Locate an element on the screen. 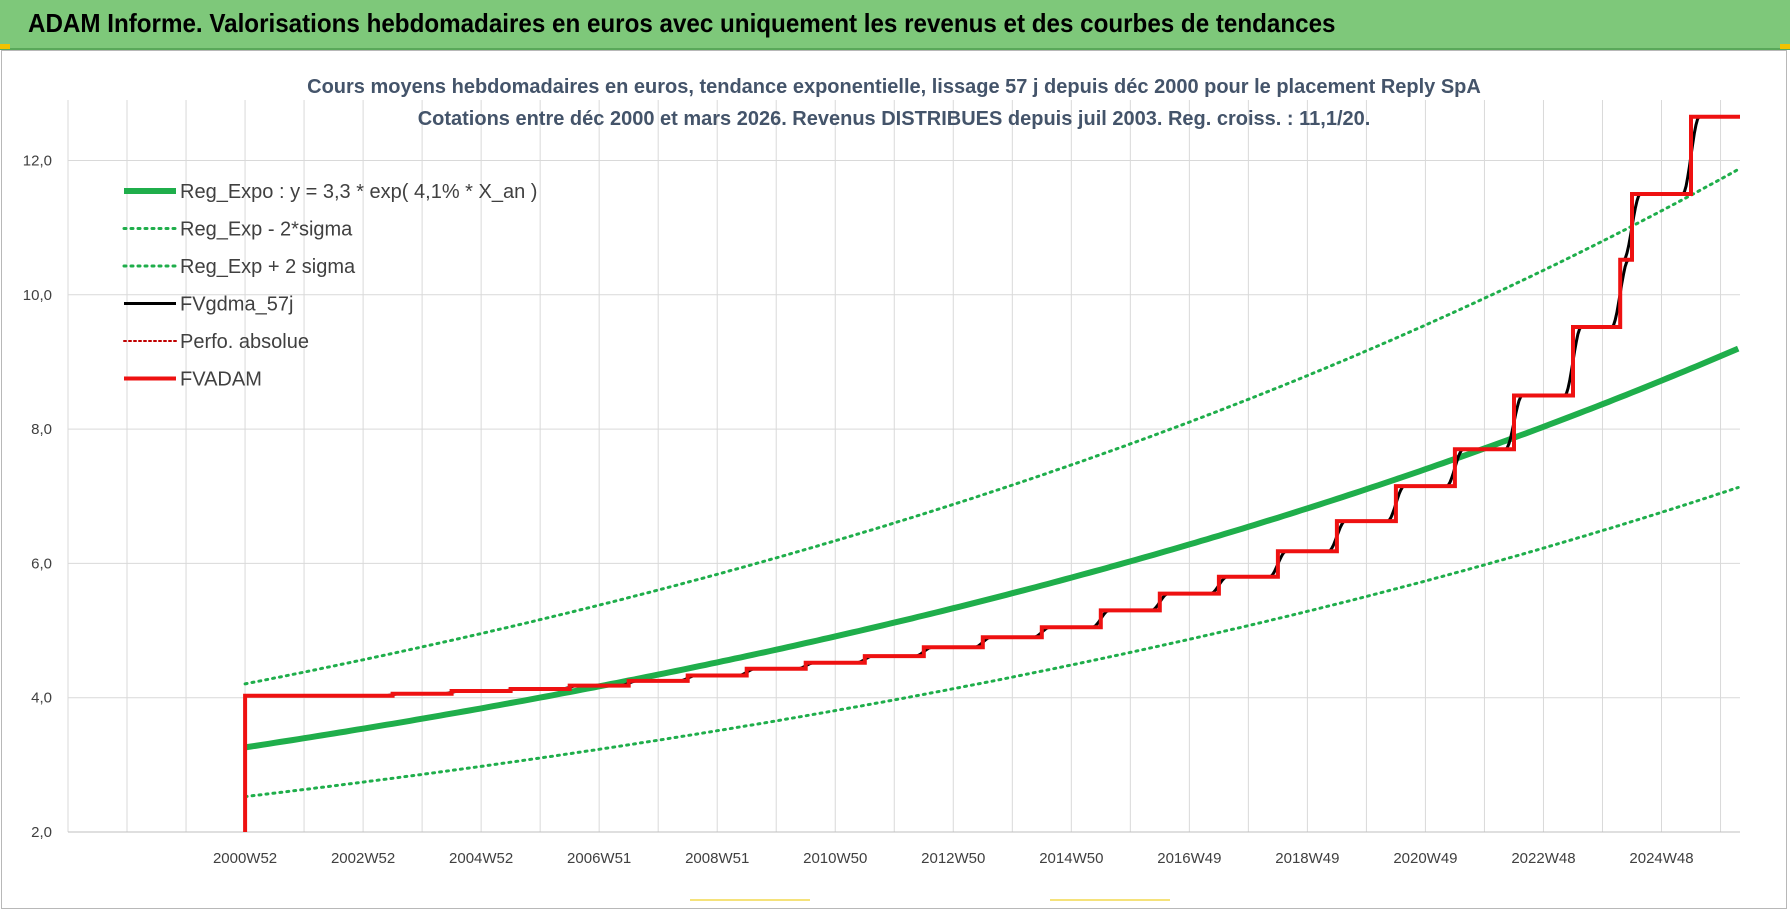 This screenshot has height=912, width=1790. corner-mark-right is located at coordinates (1785, 46).